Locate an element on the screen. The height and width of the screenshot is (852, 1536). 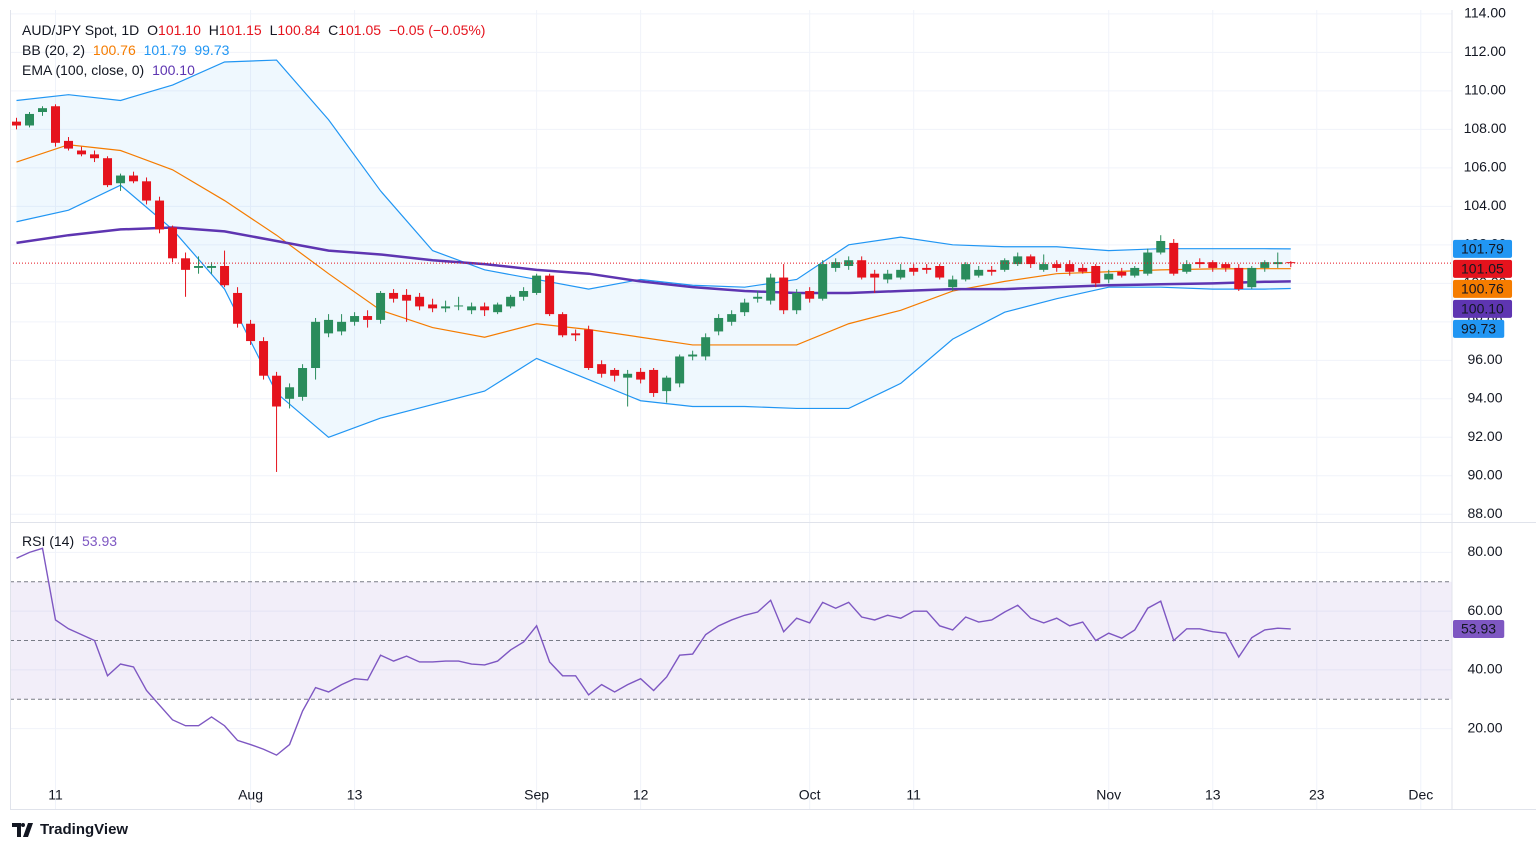
ohlc-key: C is located at coordinates (333, 30).